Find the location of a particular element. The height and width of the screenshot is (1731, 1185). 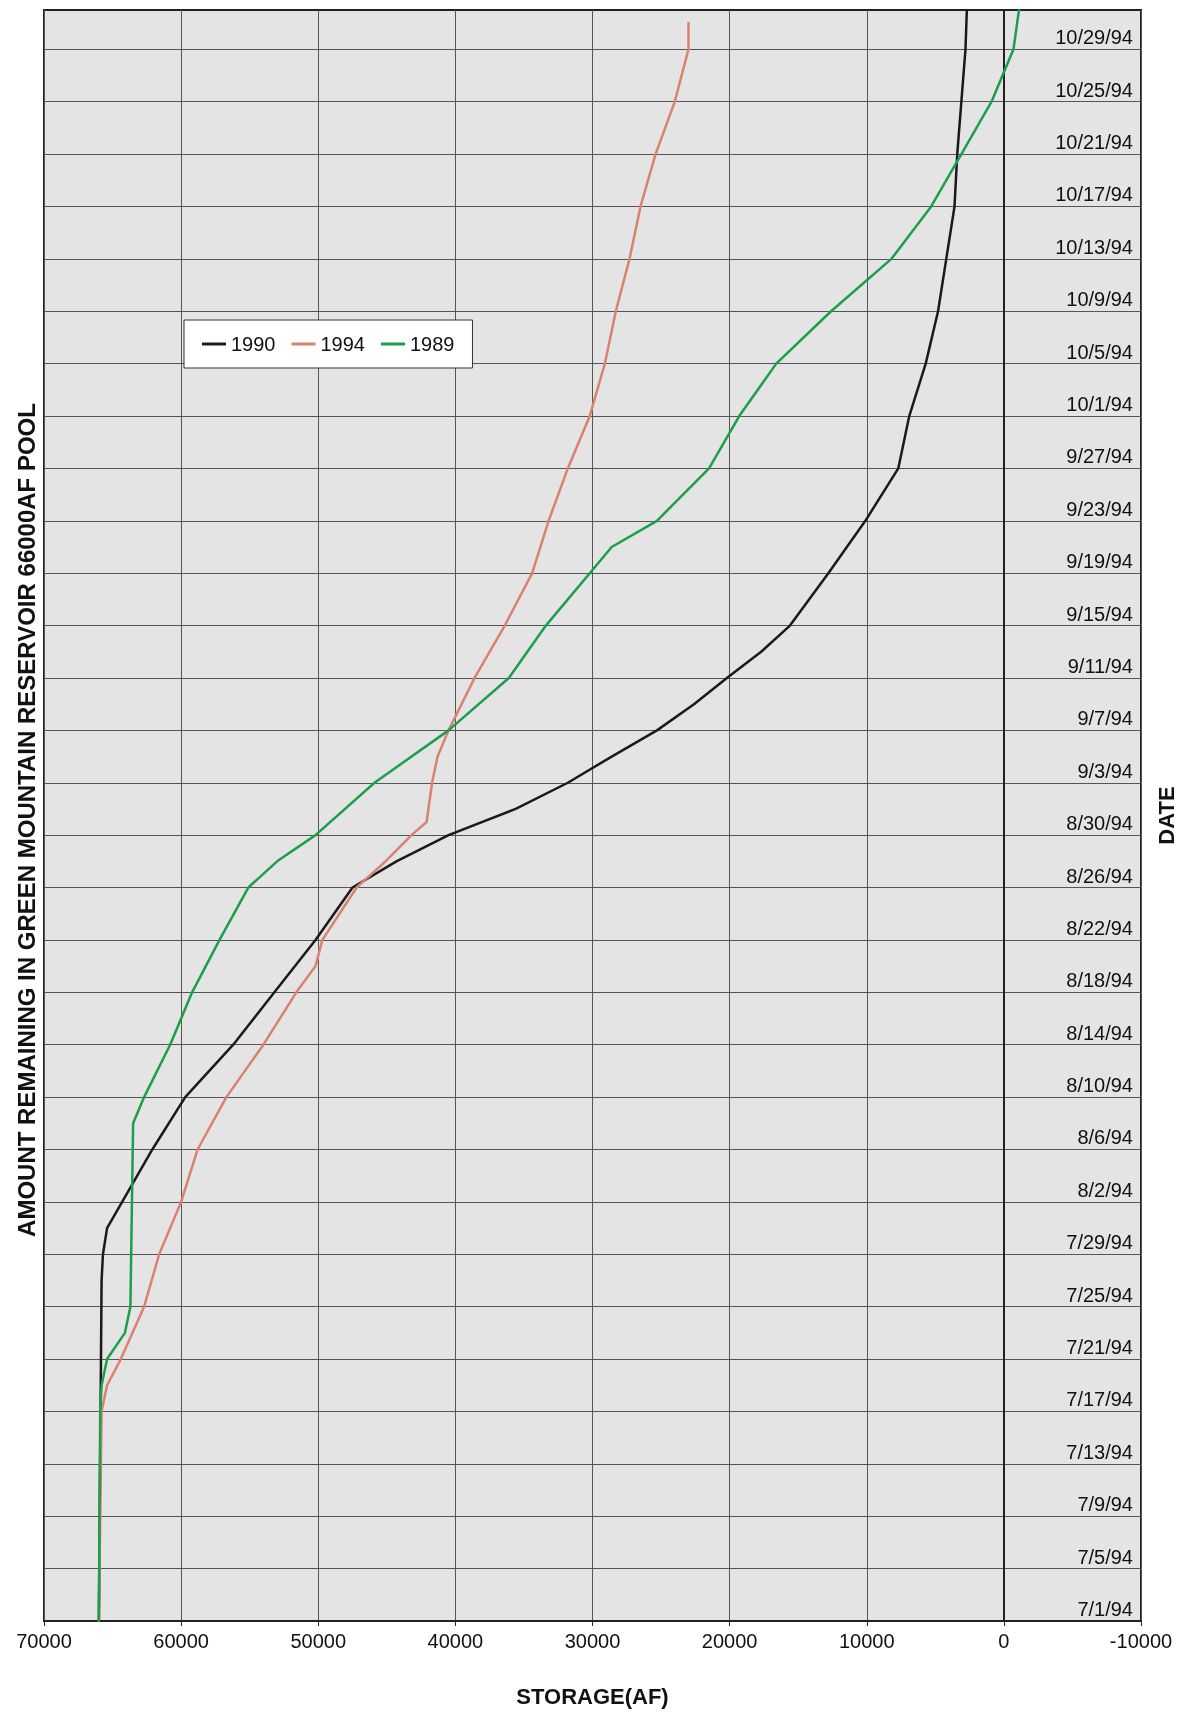

y-tick-label: 9/11/94 is located at coordinates (1100, 665).